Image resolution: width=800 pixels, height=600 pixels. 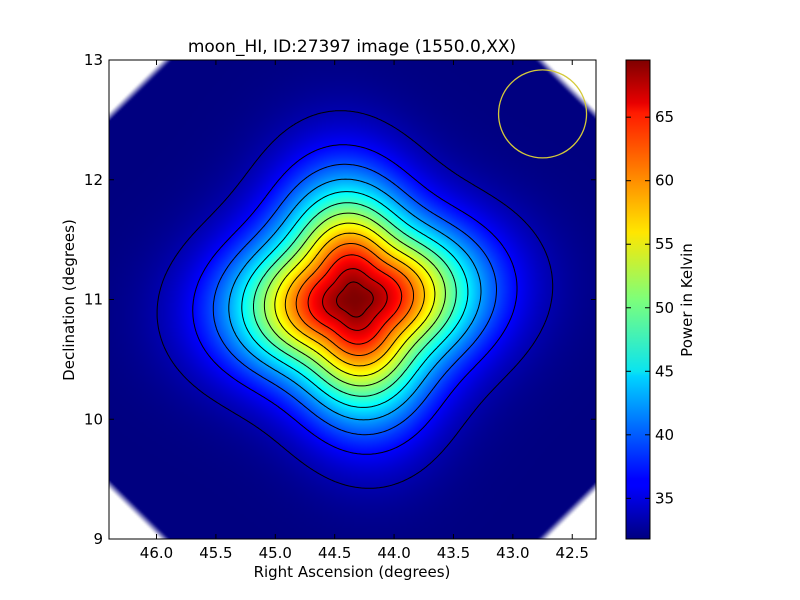 What do you see at coordinates (215, 553) in the screenshot?
I see `x-tick-label: 45.5` at bounding box center [215, 553].